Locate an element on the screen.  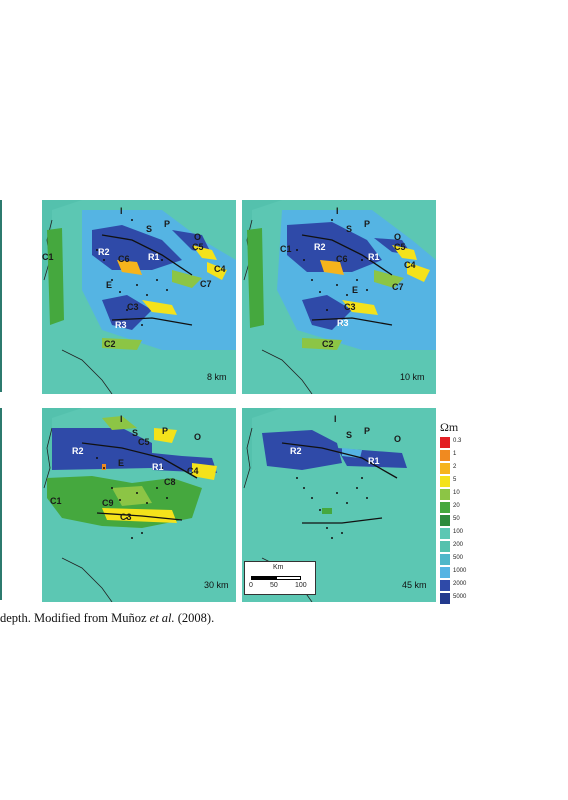
depth-label: 30 km is located at coordinates (216, 585).